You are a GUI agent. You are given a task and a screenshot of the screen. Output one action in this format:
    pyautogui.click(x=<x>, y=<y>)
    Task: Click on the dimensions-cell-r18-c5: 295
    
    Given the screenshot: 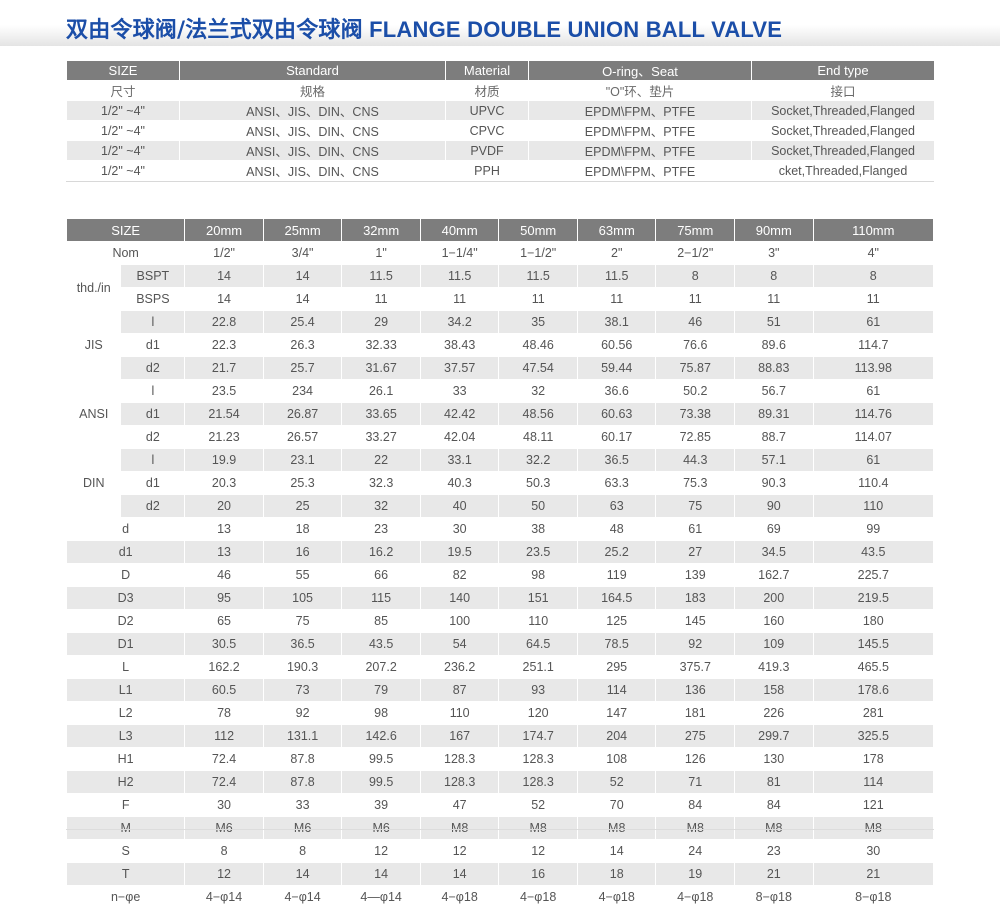 What is the action you would take?
    pyautogui.click(x=616, y=667)
    